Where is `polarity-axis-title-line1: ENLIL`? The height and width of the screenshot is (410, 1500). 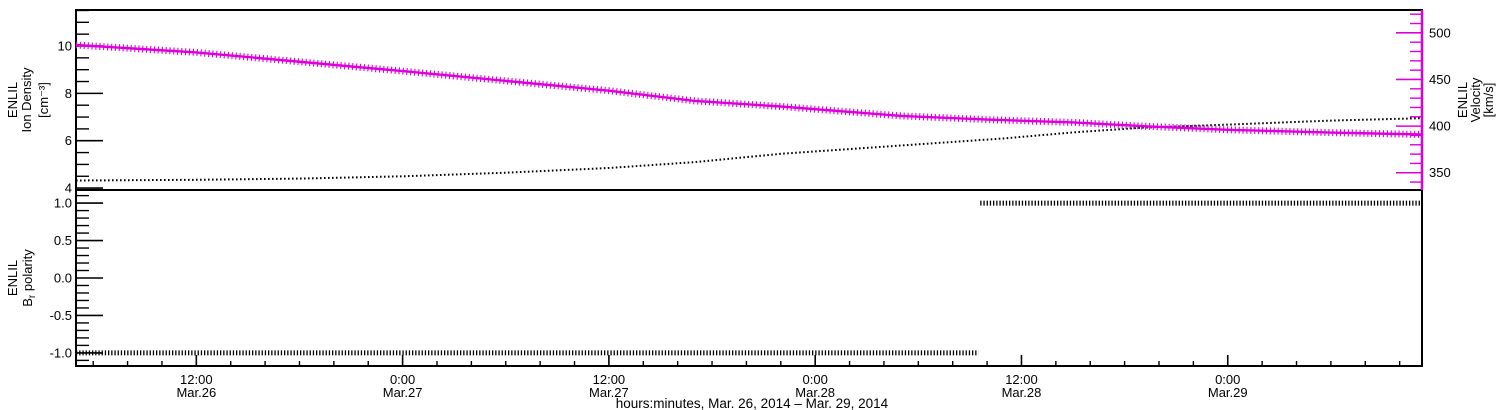 polarity-axis-title-line1: ENLIL is located at coordinates (12, 278).